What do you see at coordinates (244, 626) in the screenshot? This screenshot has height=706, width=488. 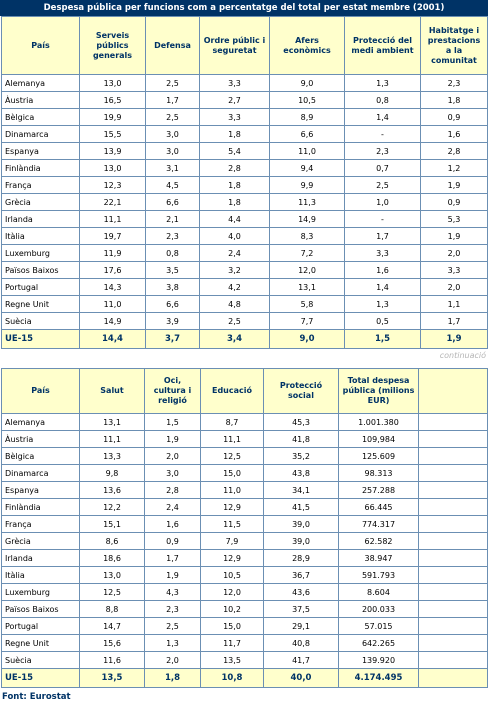 I see `table-row: Portugal 14,7 2,5 15,0 29,1 57.015` at bounding box center [244, 626].